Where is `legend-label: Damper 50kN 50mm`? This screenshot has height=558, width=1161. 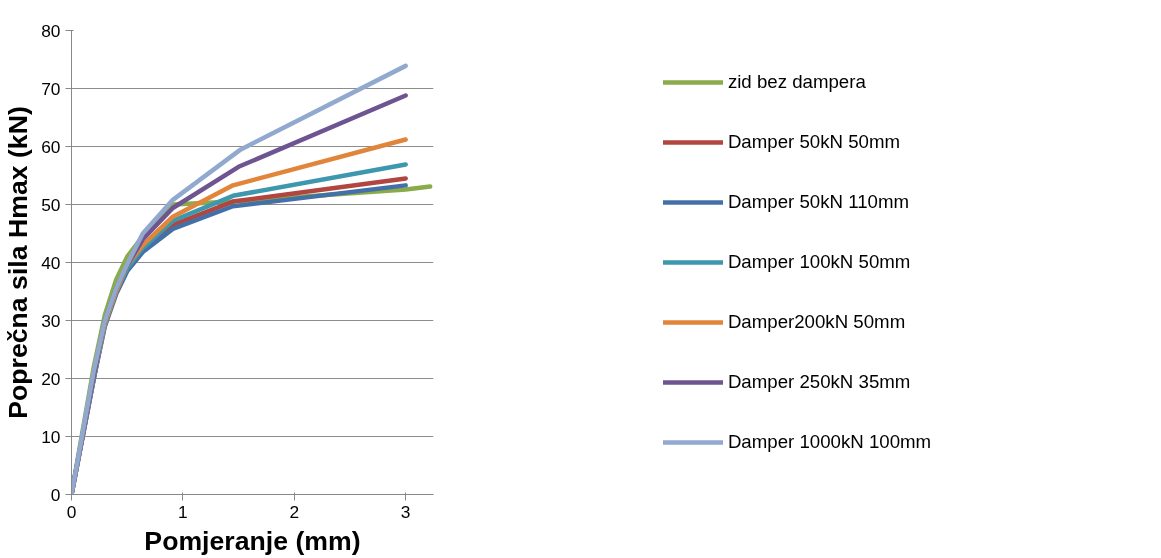
legend-label: Damper 50kN 50mm is located at coordinates (813, 142).